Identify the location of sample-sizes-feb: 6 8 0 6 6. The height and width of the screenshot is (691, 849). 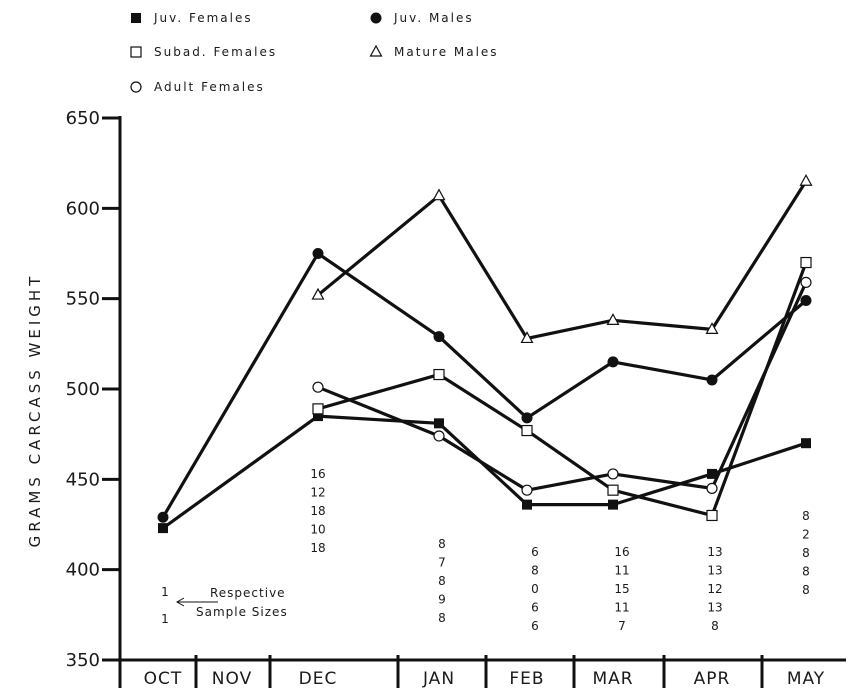
(535, 589).